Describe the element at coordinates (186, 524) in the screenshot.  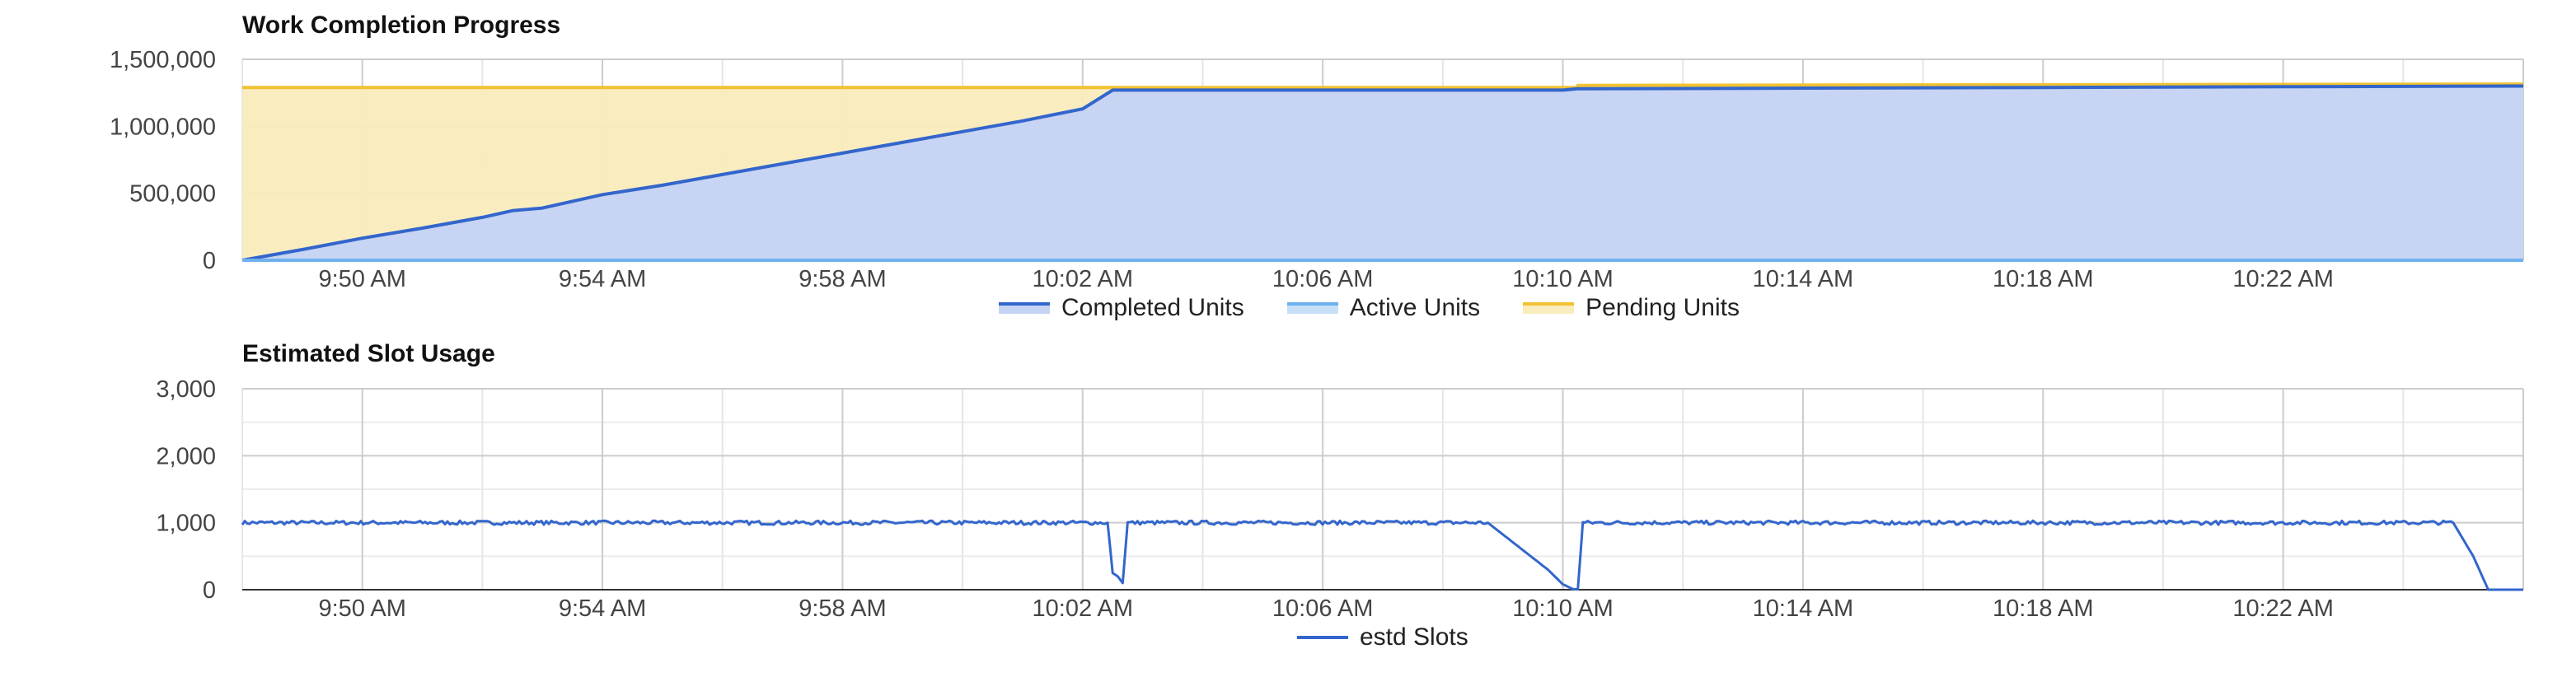
I see `y-tick-label: 1,000` at that location.